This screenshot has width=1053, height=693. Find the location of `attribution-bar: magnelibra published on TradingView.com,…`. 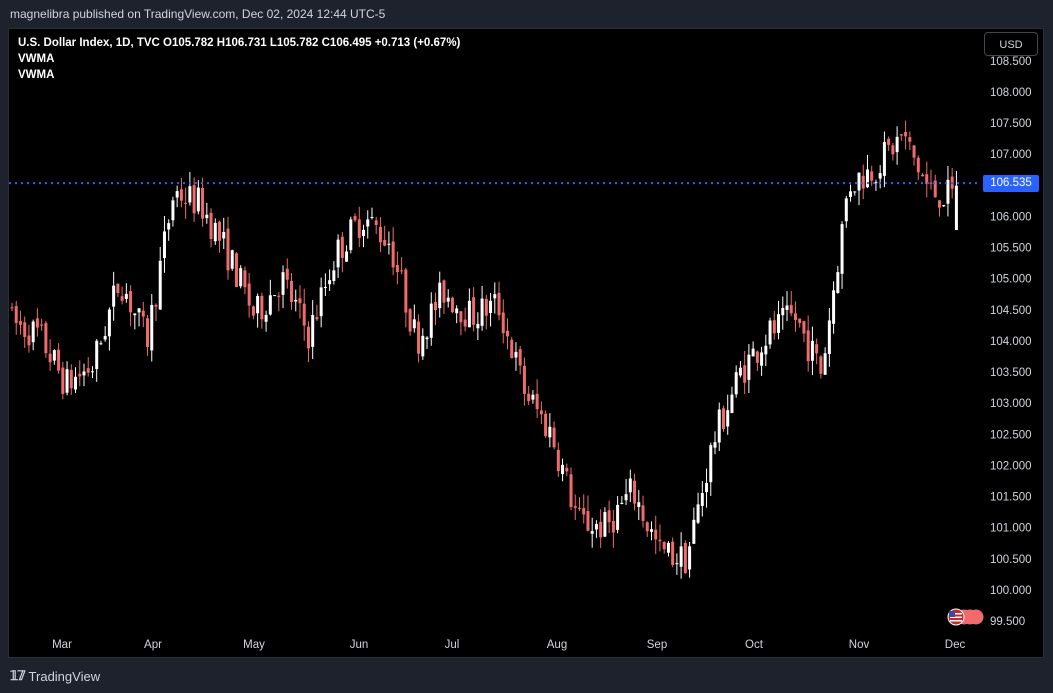

attribution-bar: magnelibra published on TradingView.com,… is located at coordinates (526, 14).